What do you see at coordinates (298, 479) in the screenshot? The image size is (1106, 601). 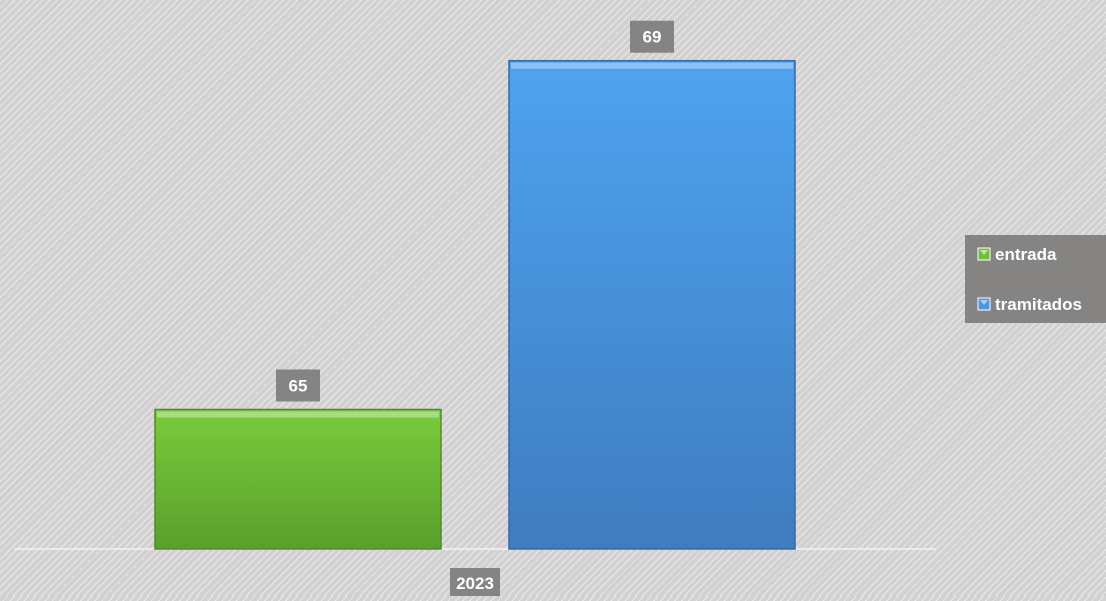 I see `bar-entrada` at bounding box center [298, 479].